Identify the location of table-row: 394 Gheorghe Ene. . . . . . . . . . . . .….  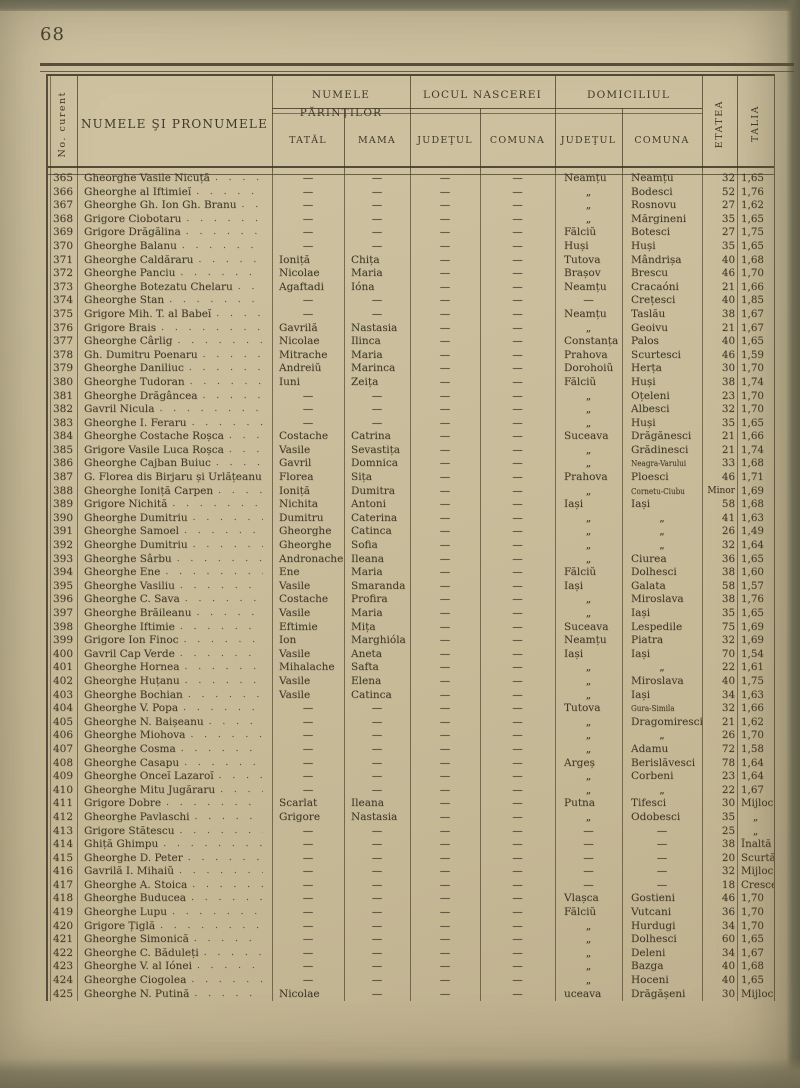
(411, 573).